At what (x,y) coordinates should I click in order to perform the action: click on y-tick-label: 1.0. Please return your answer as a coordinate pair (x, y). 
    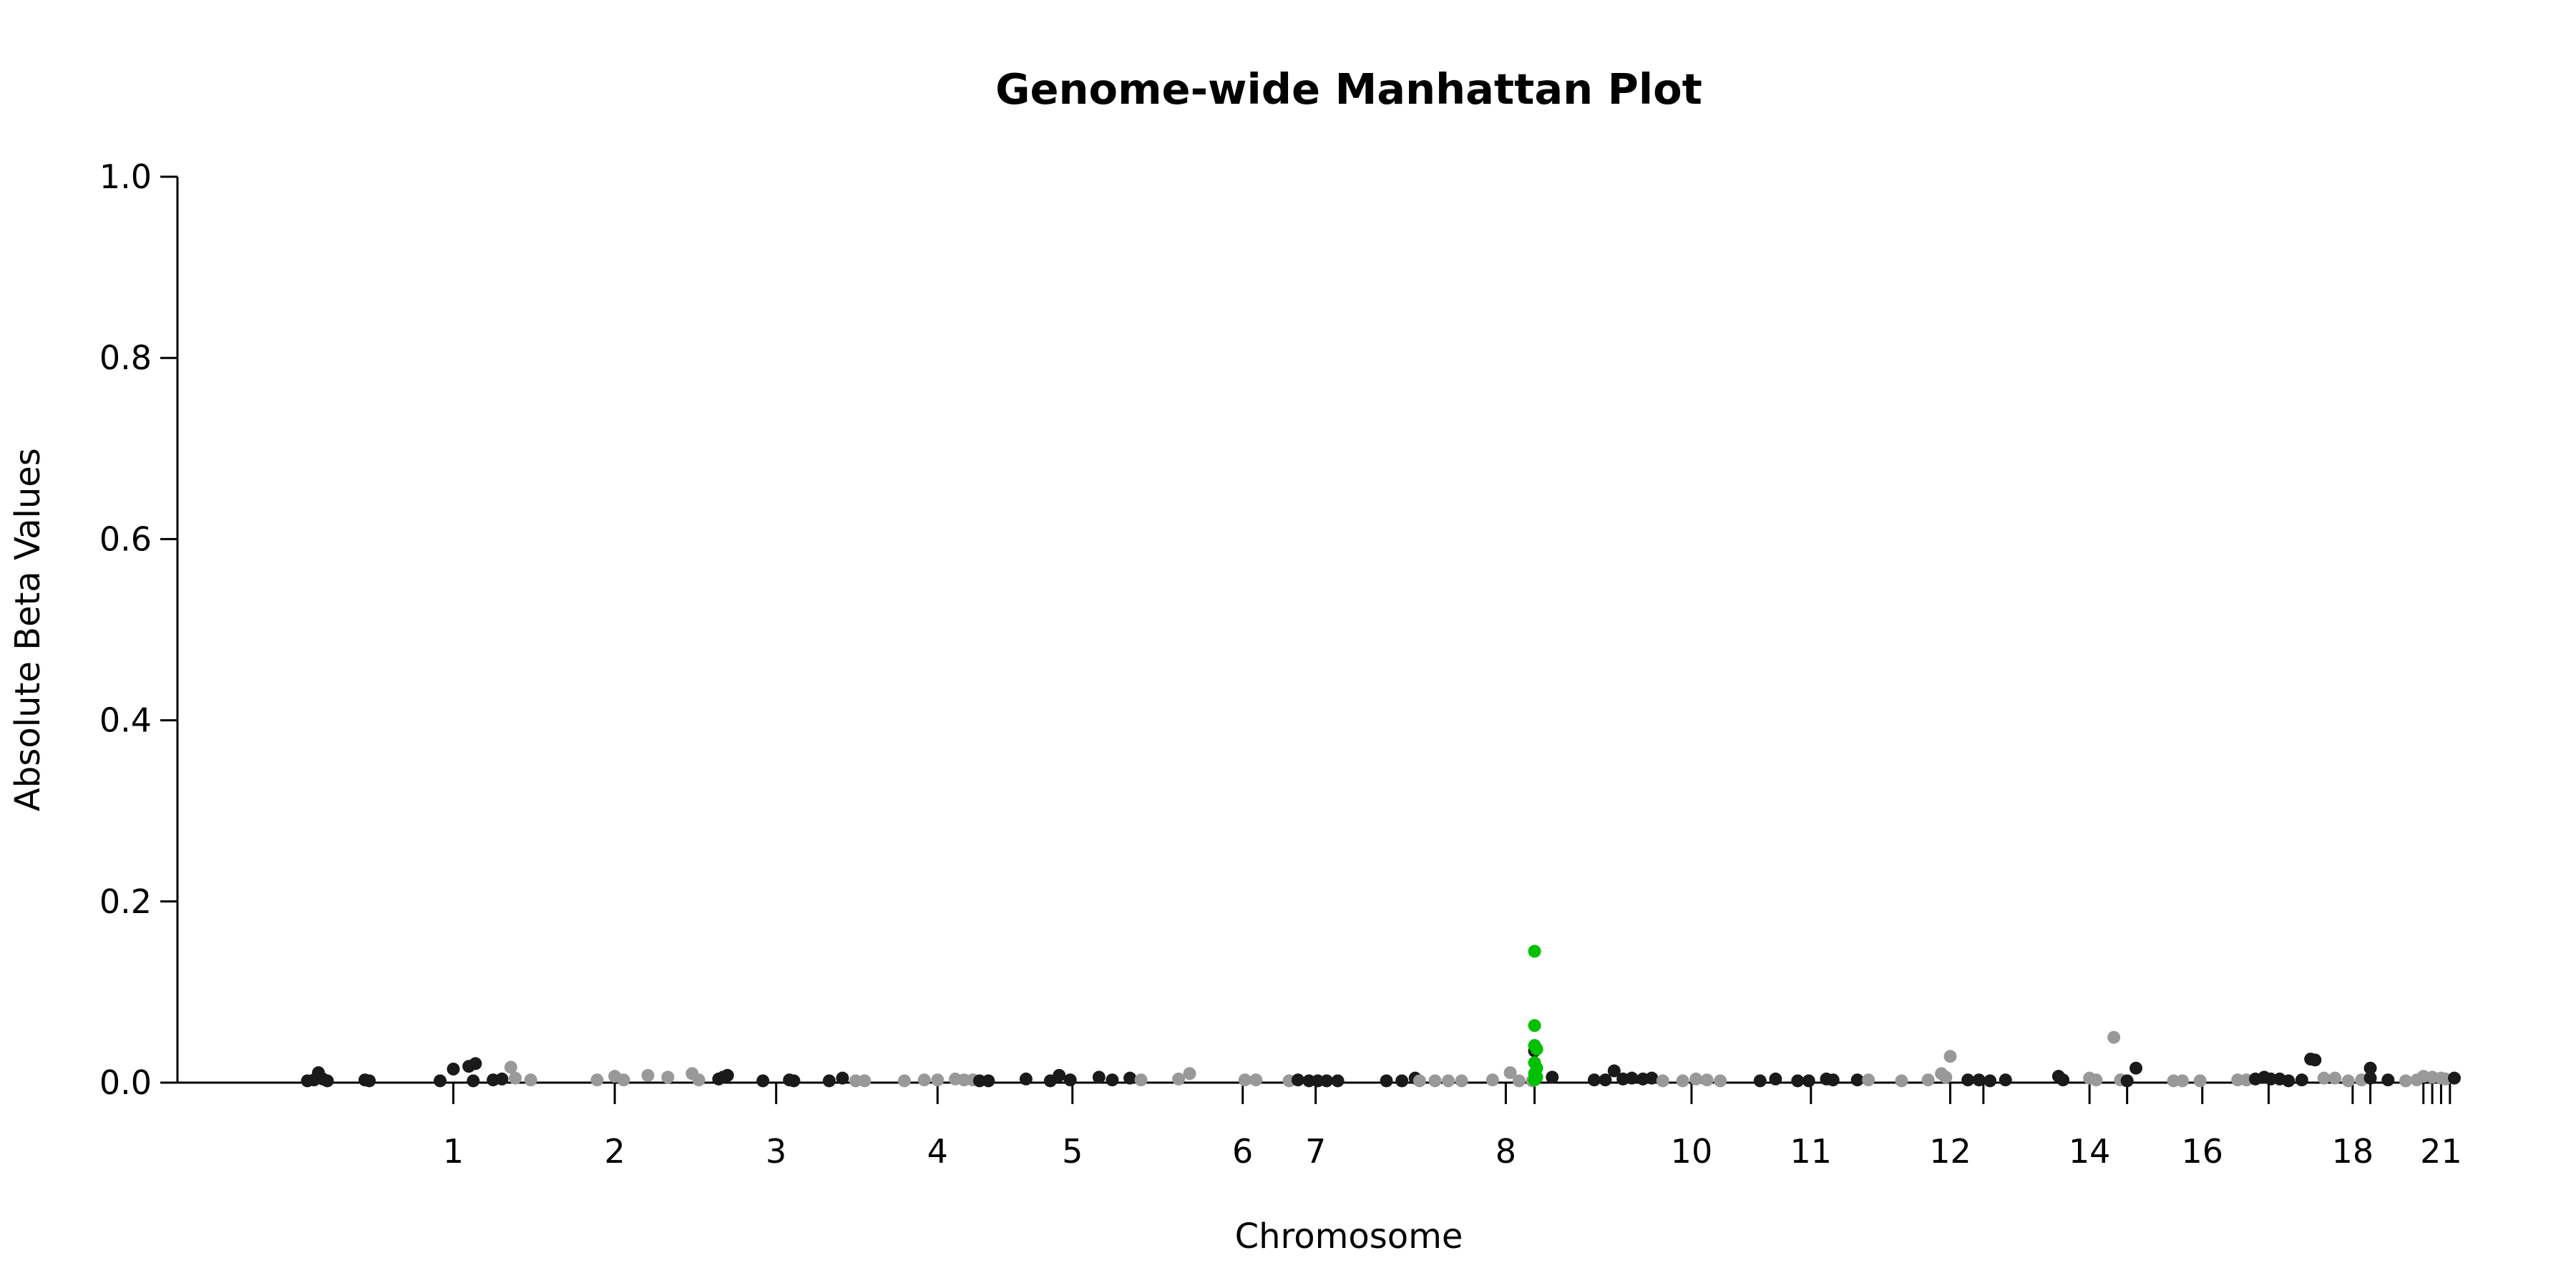
    Looking at the image, I should click on (125, 176).